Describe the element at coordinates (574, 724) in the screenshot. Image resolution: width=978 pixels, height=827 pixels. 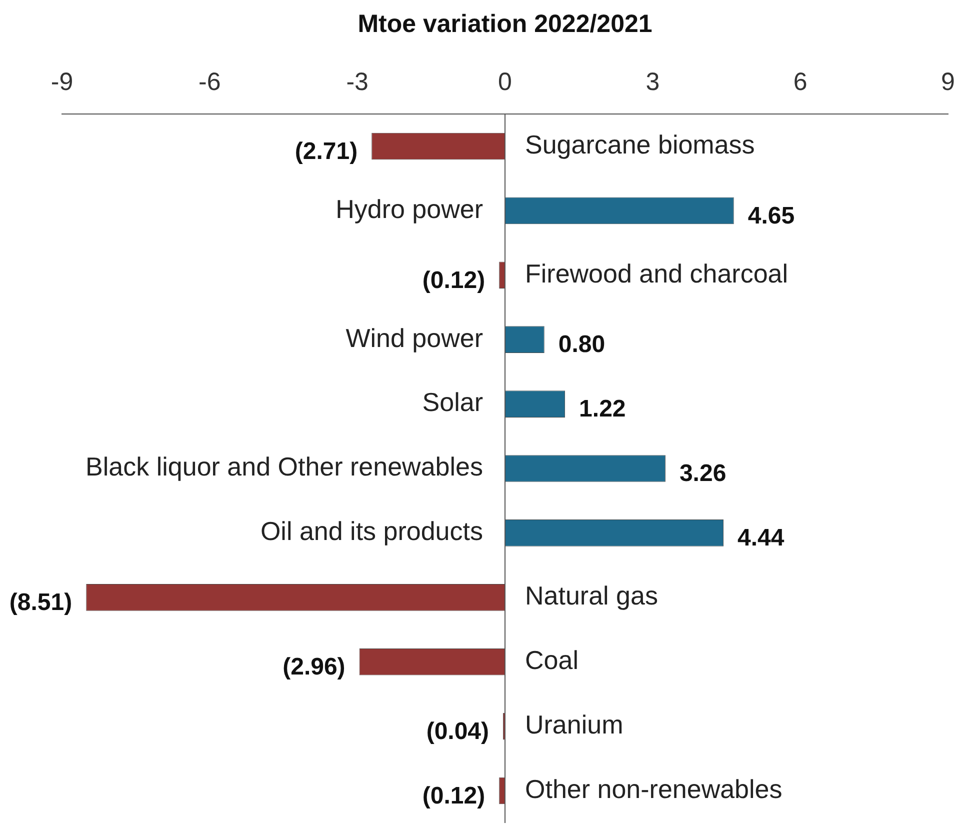
I see `y-tick-label: Uranium` at that location.